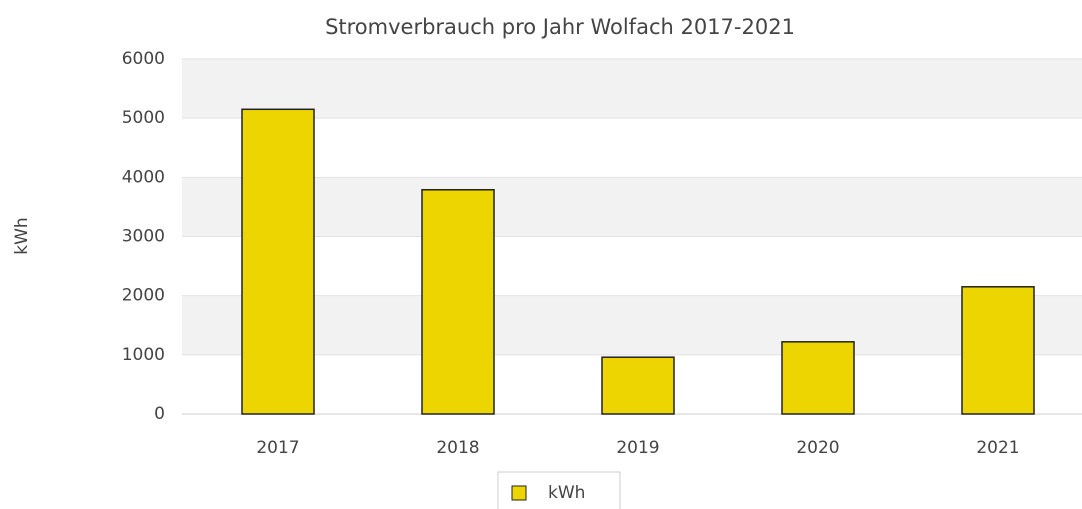 This screenshot has width=1082, height=509. Describe the element at coordinates (817, 448) in the screenshot. I see `x-tick-label: 2020` at that location.